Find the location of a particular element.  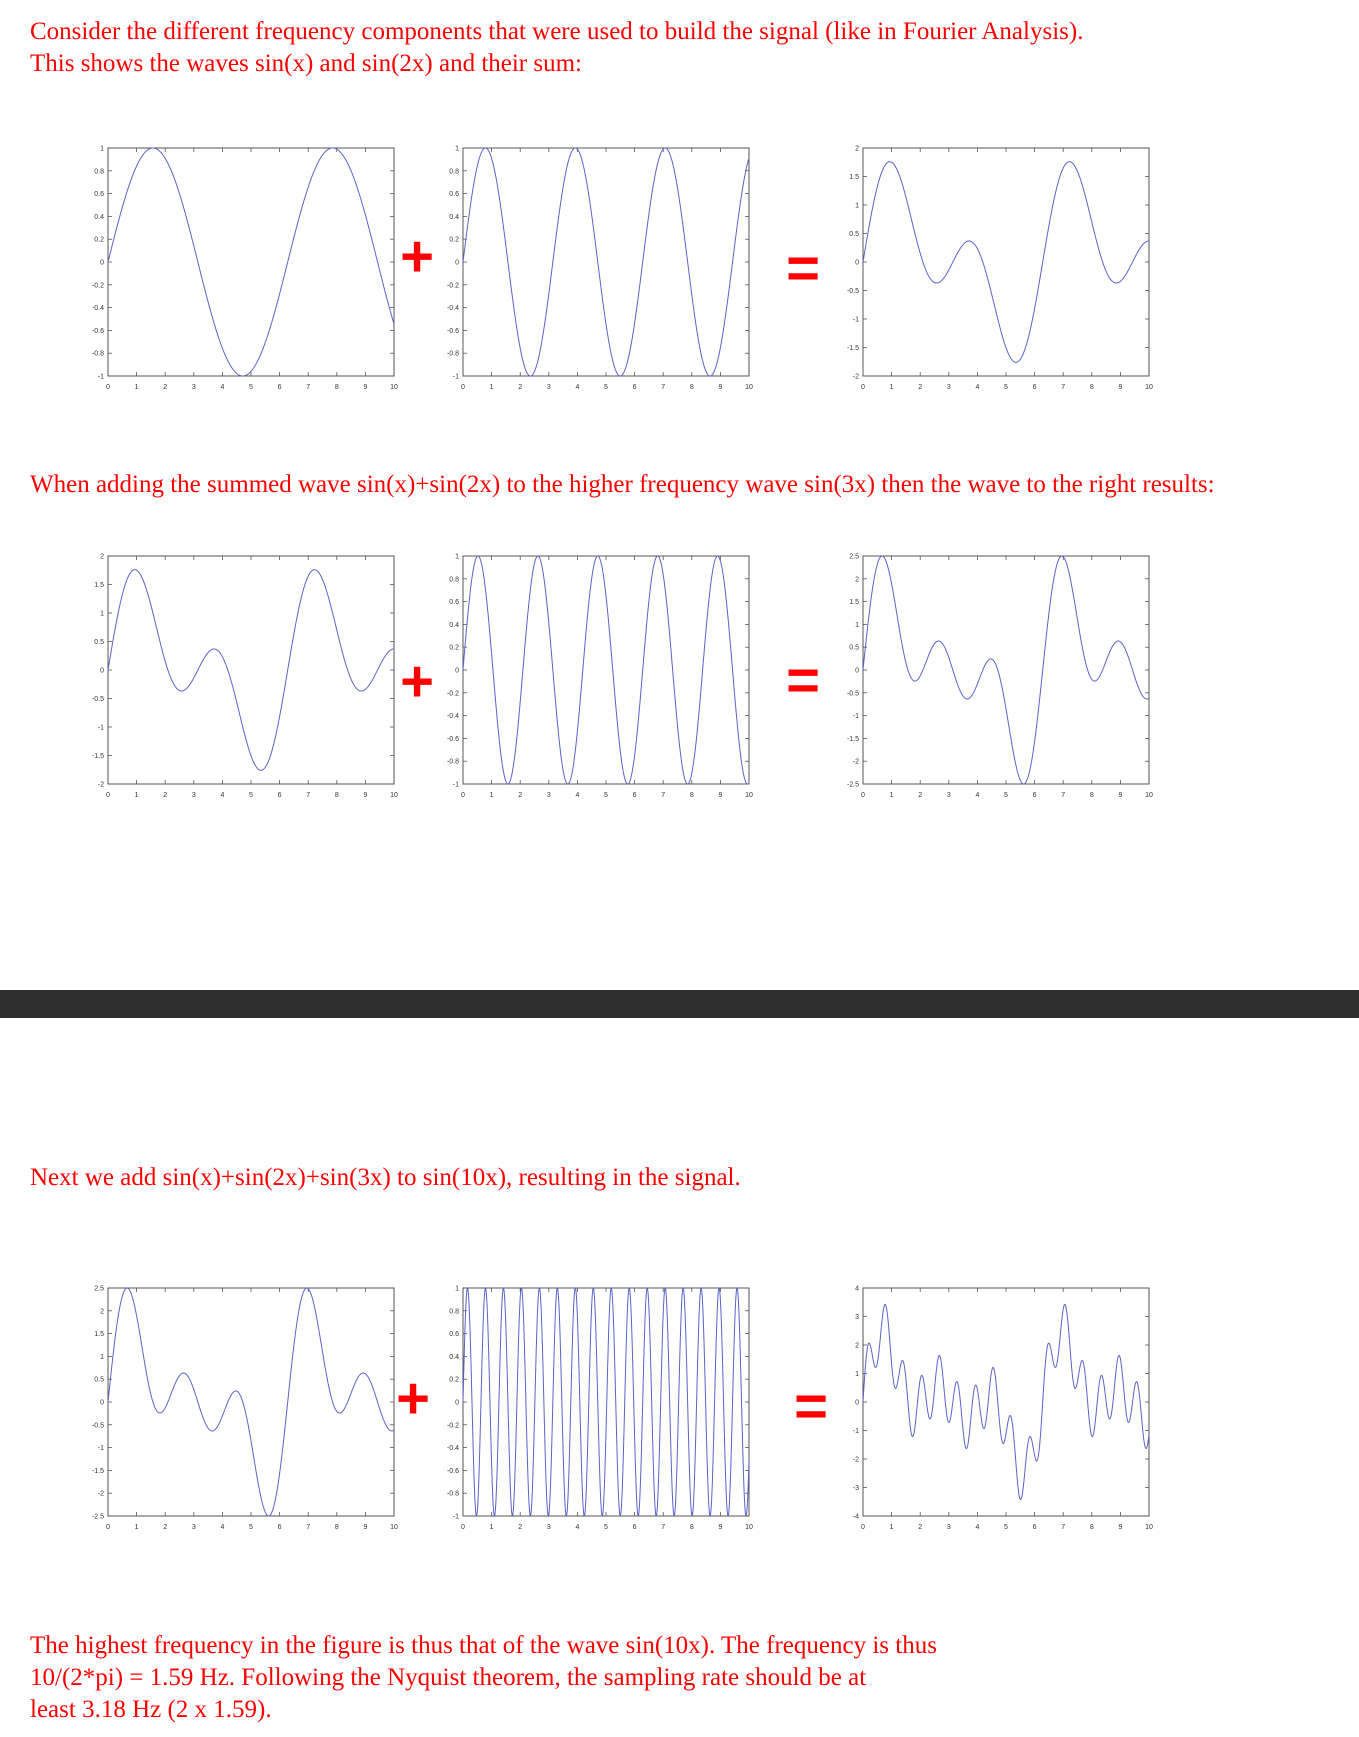

equals-sign: = is located at coordinates (803, 680).